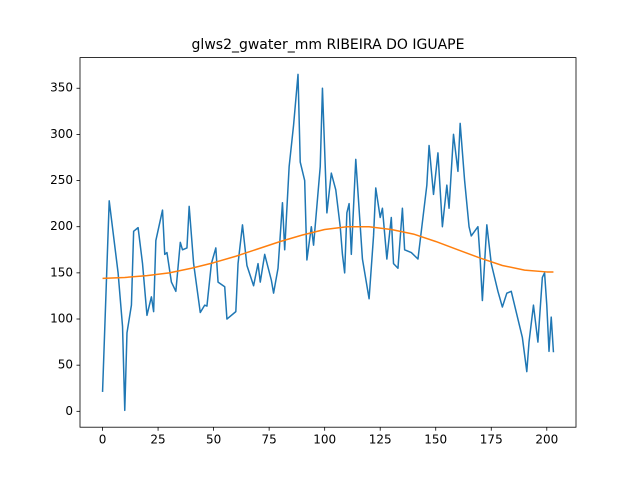  What do you see at coordinates (61, 272) in the screenshot?
I see `y-tick-label: 150` at bounding box center [61, 272].